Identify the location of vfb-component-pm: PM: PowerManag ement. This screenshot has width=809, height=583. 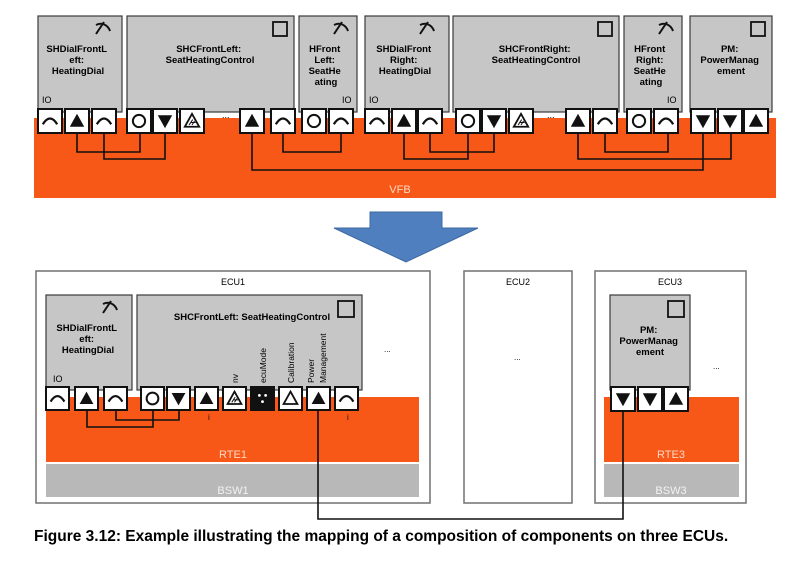
(731, 64).